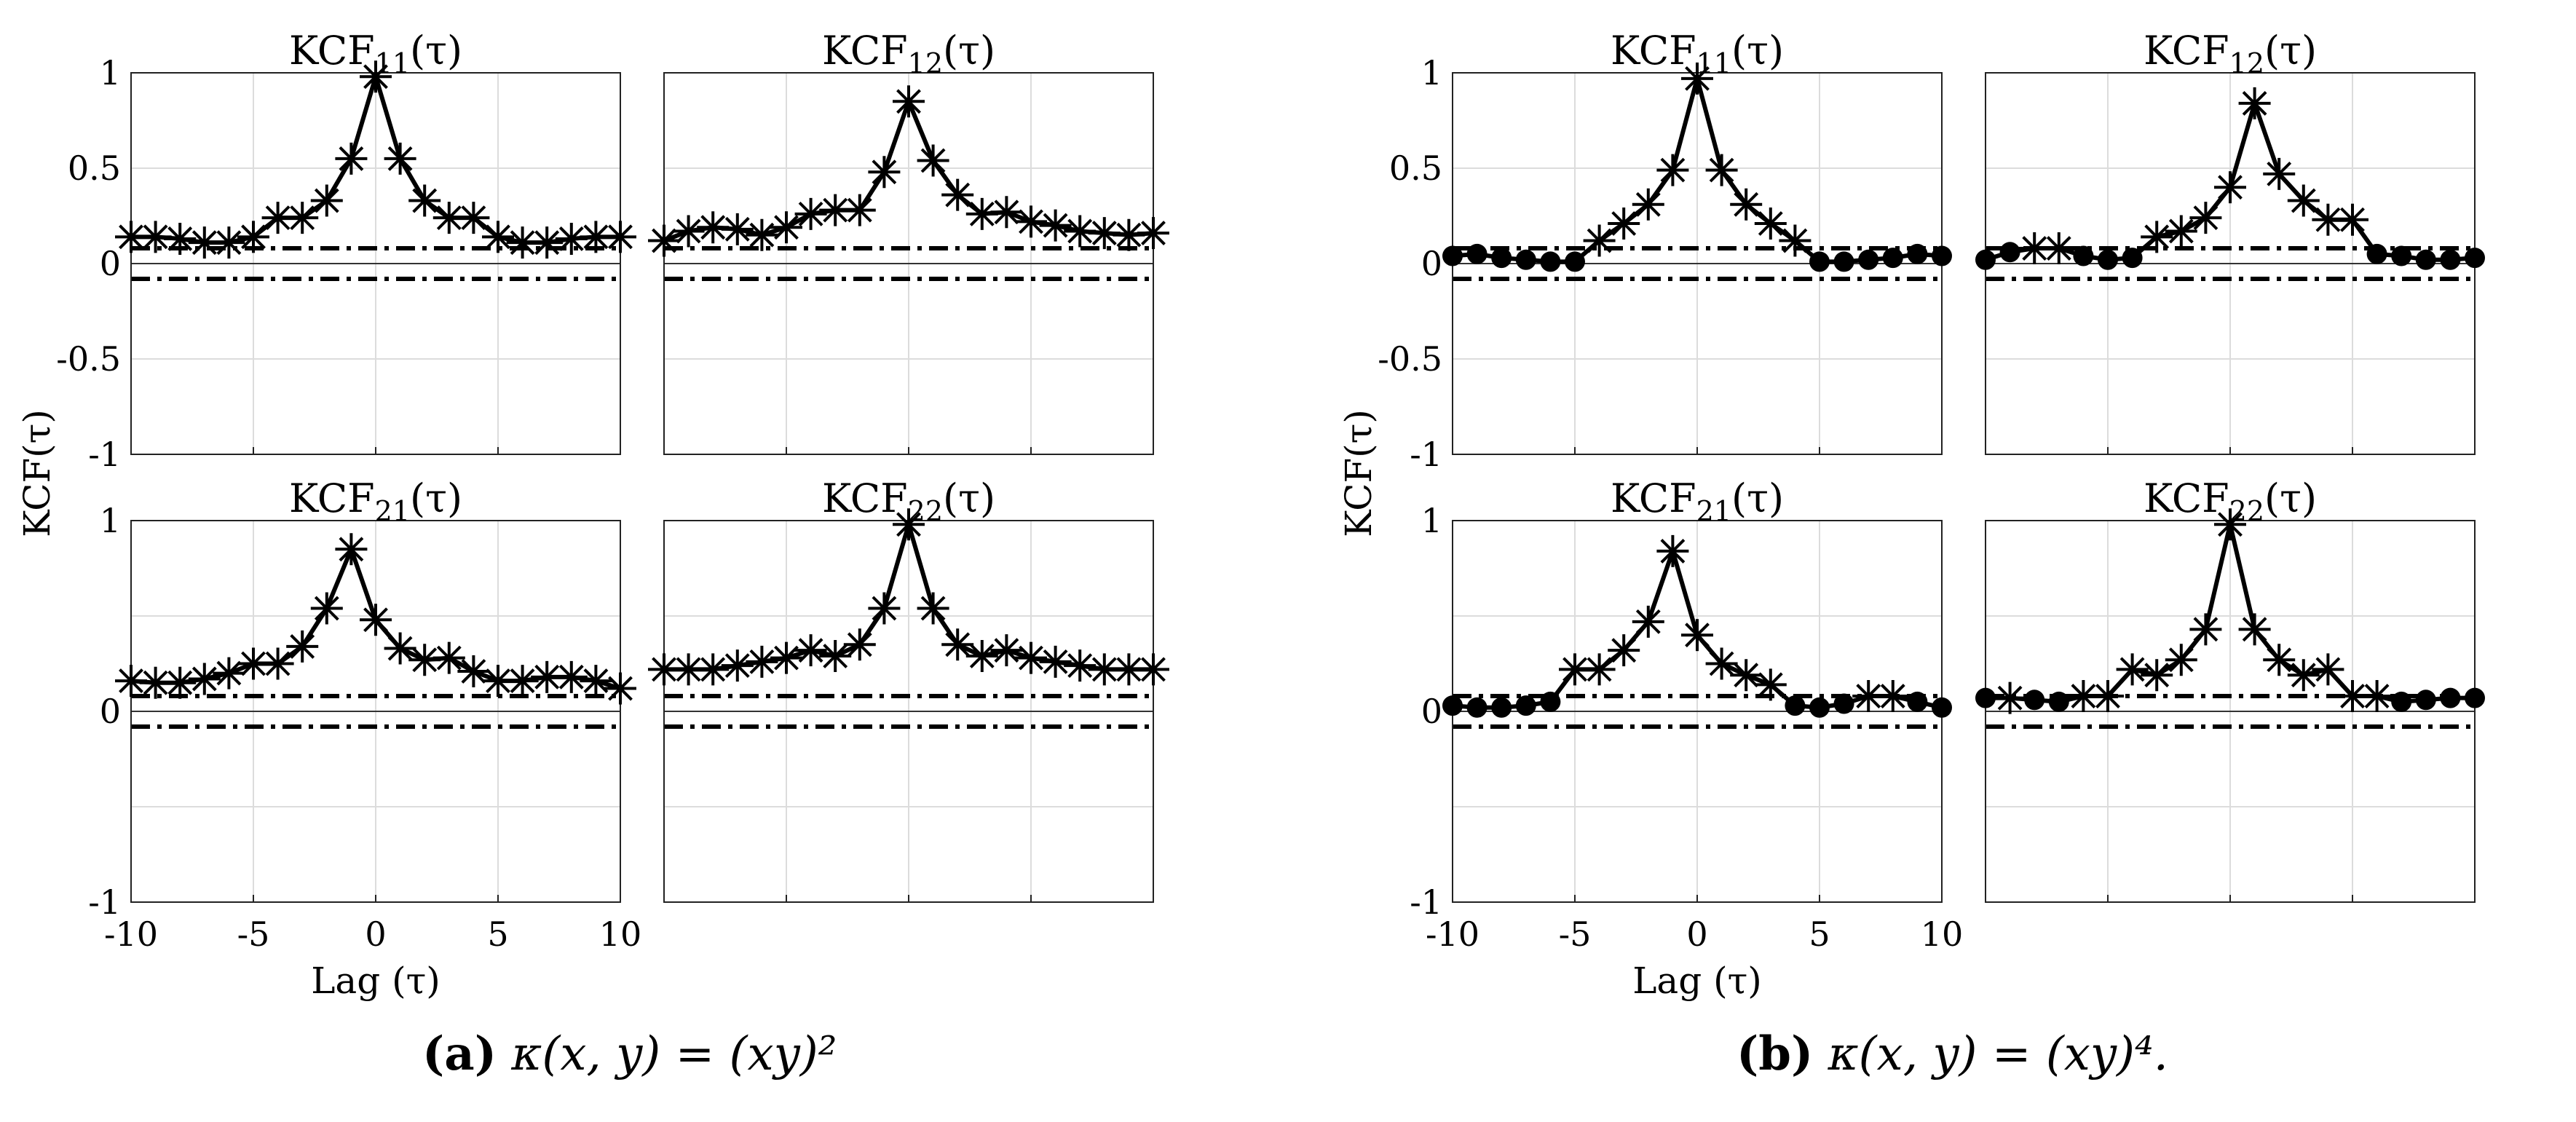 The image size is (2576, 1122). Describe the element at coordinates (621, 934) in the screenshot. I see `x-tick-label: 10` at that location.